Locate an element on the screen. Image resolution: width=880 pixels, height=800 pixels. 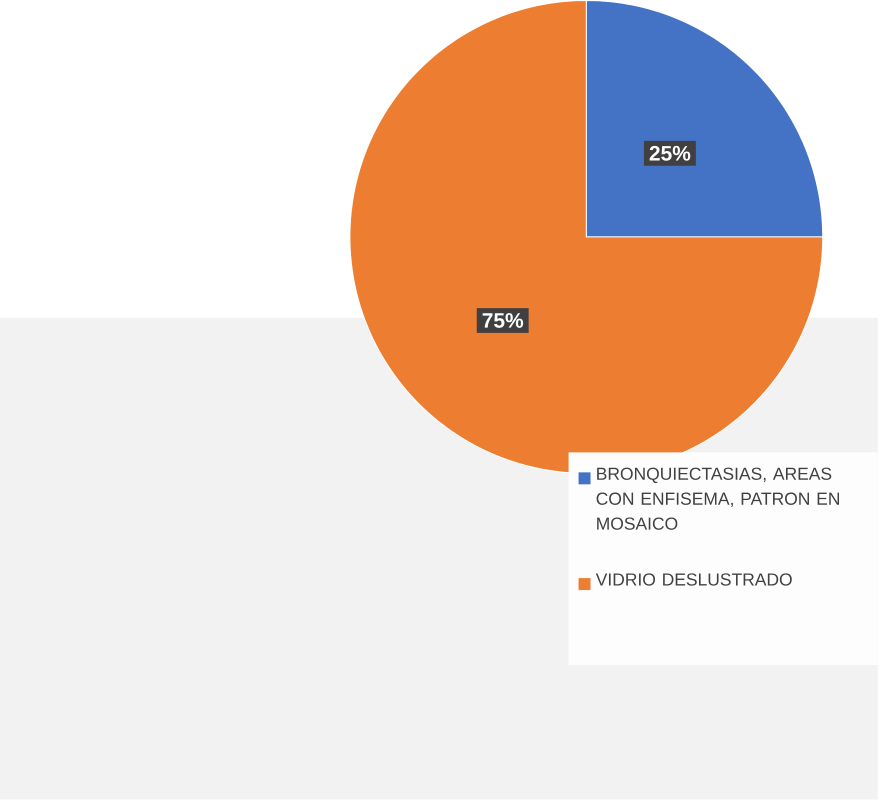
data-label: 25% is located at coordinates (670, 153).